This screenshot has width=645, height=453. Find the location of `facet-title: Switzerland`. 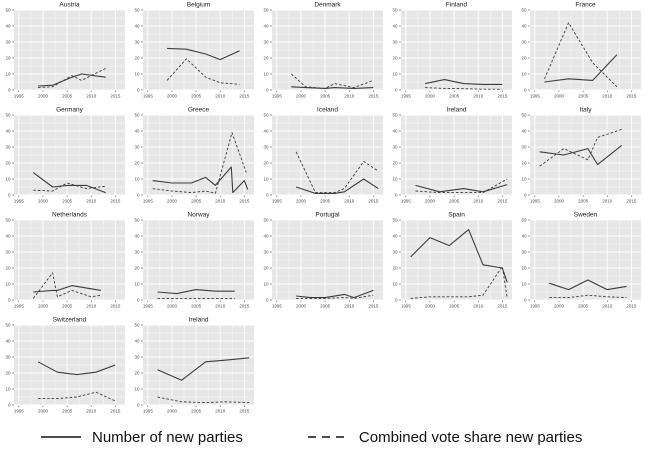

facet-title: Switzerland is located at coordinates (70, 320).